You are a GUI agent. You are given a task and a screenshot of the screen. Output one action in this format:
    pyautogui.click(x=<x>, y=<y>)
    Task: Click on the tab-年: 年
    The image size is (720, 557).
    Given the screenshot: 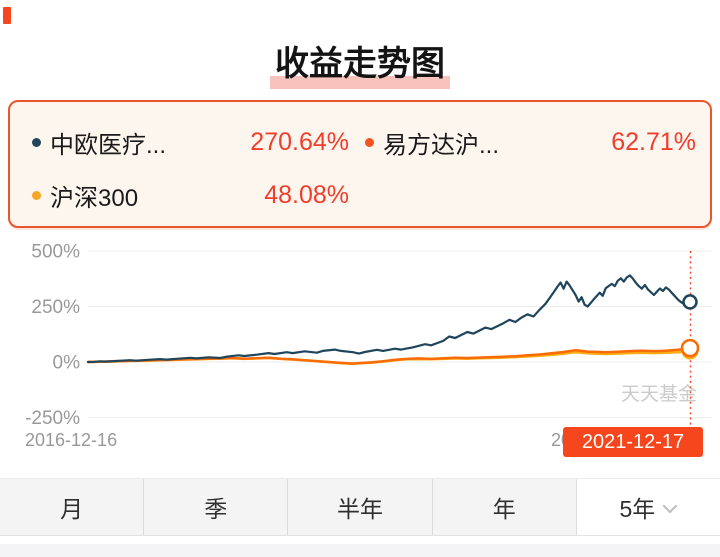 What is the action you would take?
    pyautogui.click(x=503, y=507)
    